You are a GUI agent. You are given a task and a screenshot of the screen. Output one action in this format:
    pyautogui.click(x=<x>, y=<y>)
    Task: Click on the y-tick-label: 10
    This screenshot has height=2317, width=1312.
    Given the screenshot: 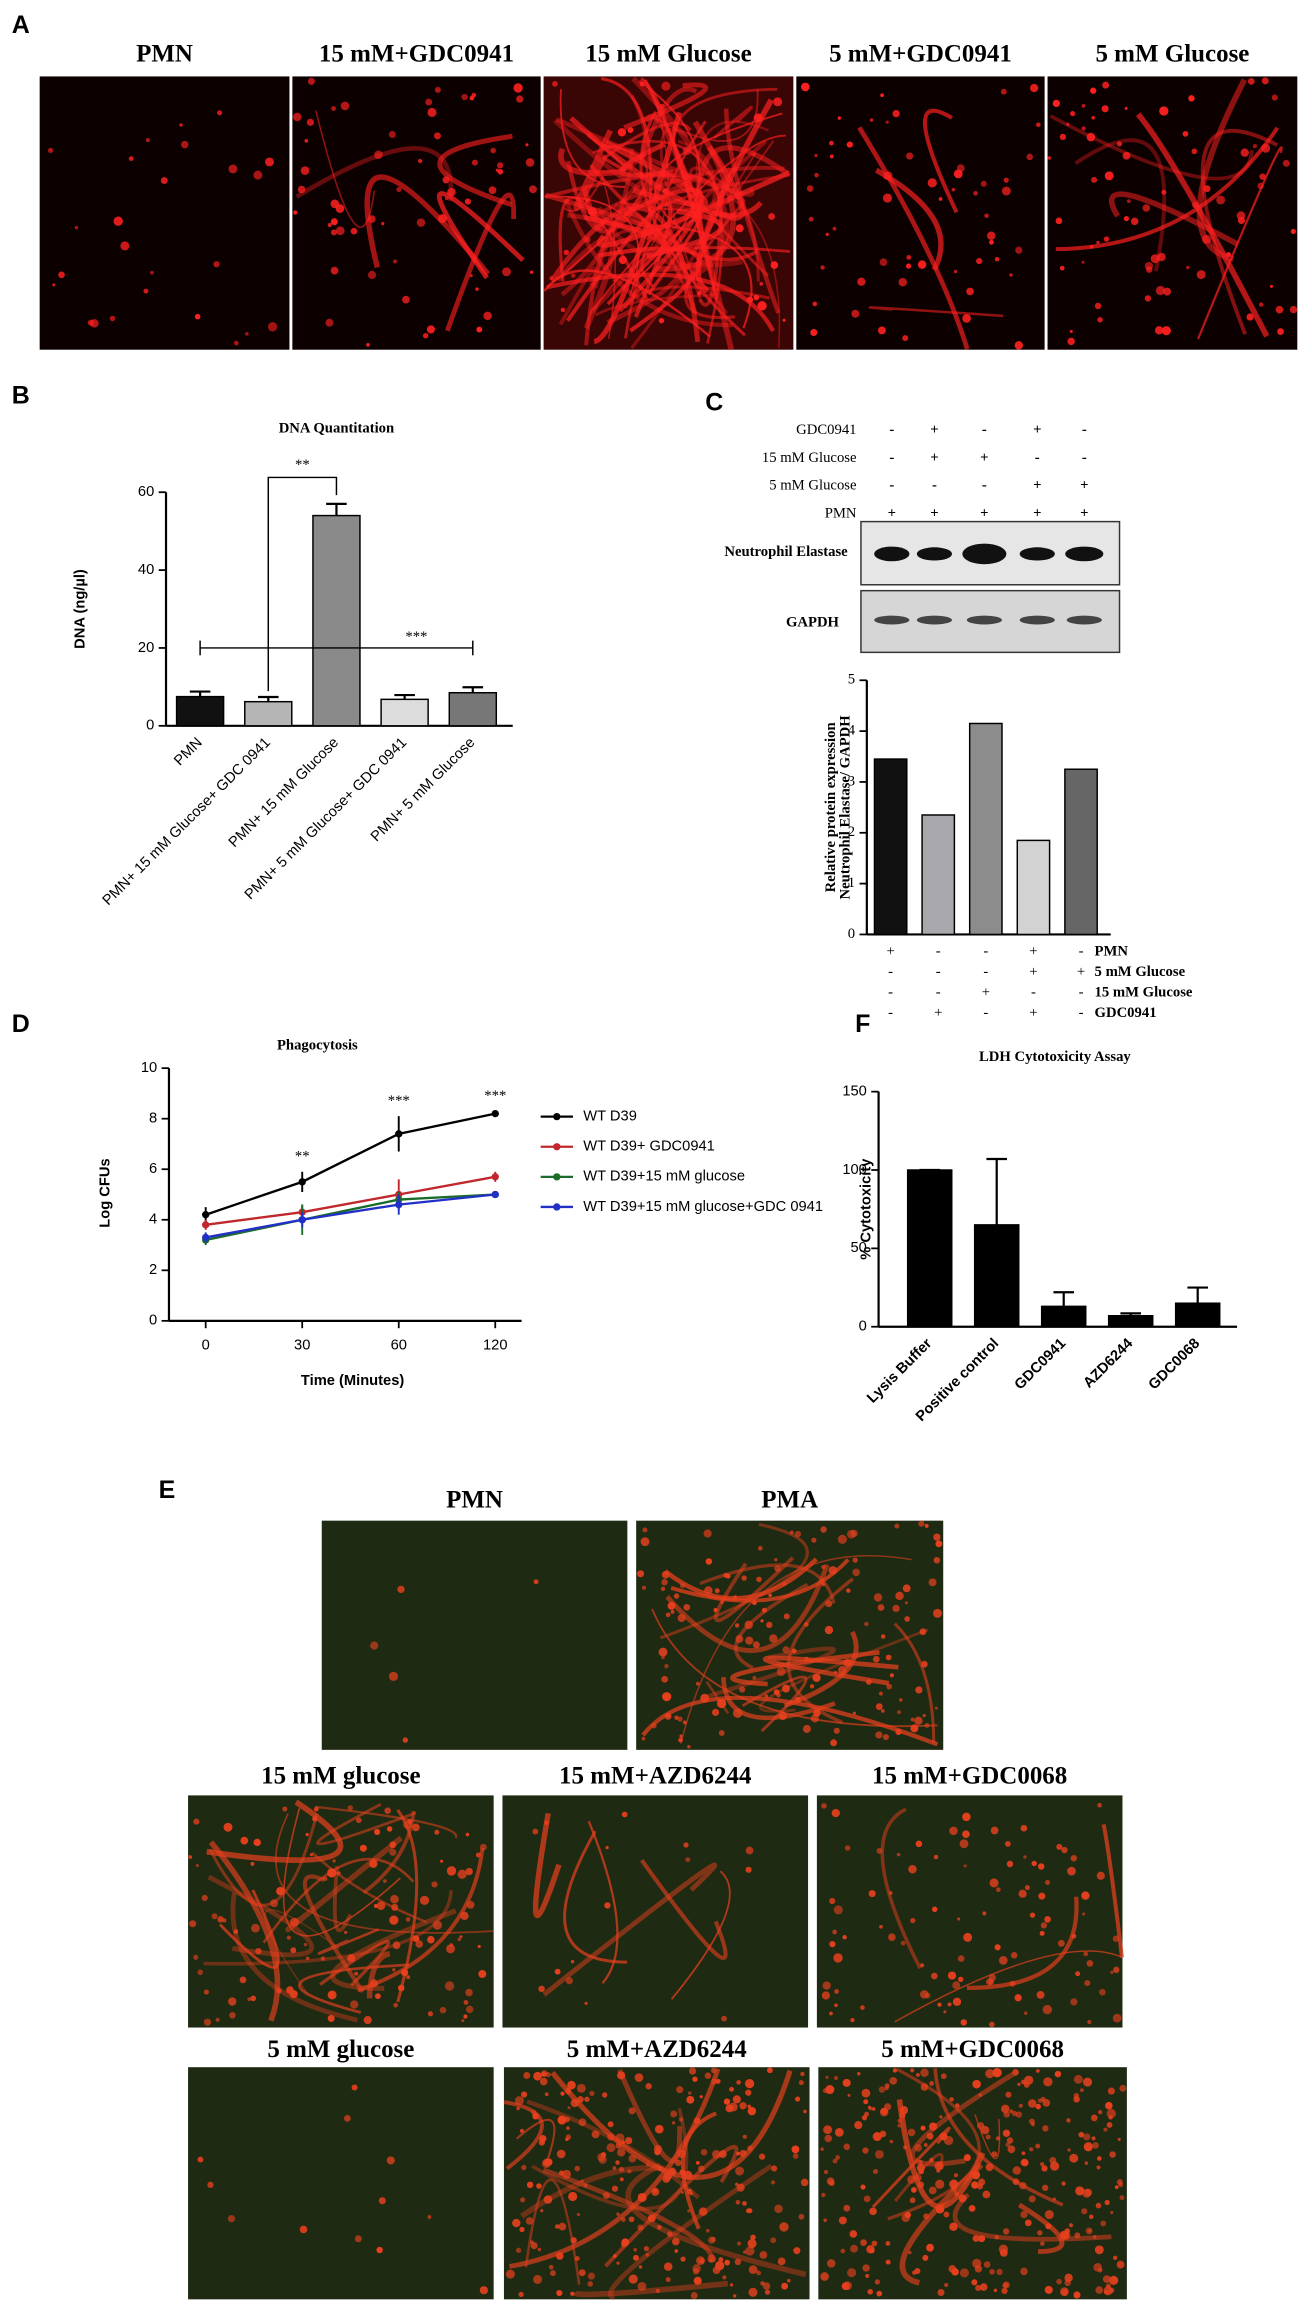 What is the action you would take?
    pyautogui.click(x=149, y=1068)
    